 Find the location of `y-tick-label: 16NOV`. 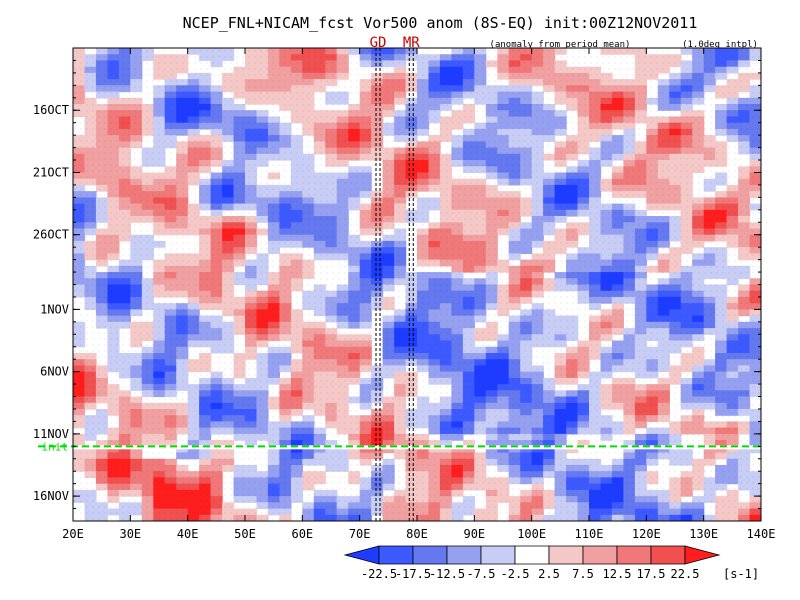

y-tick-label: 16NOV is located at coordinates (51, 496).